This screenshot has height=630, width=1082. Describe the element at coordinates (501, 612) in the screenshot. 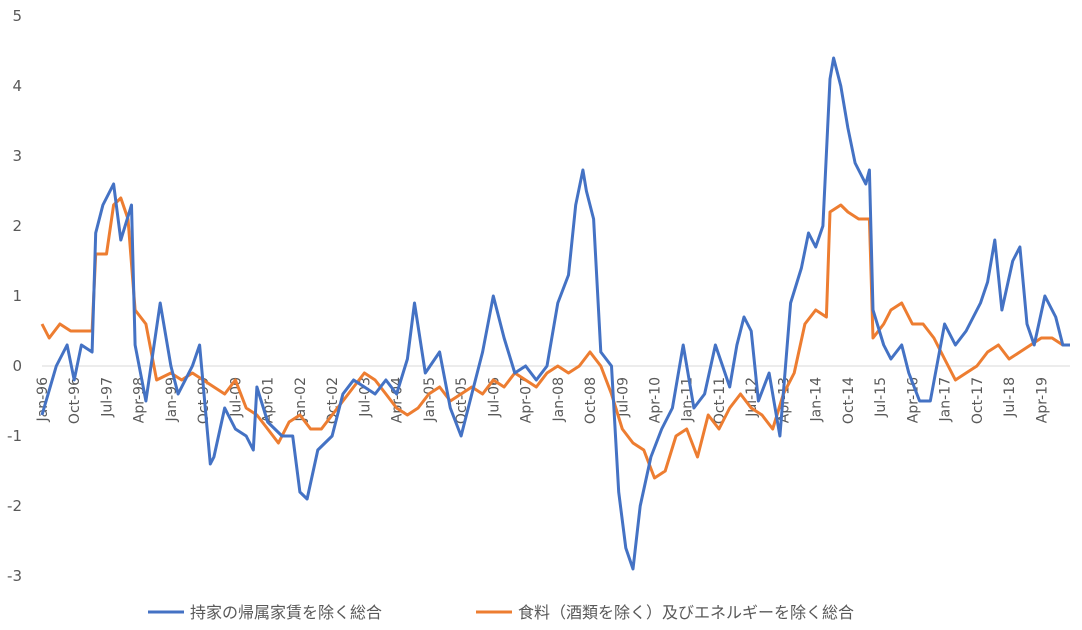

I see `legend: 持家の帰属家賃を除く総合 食料（酒類を除く）及びエネルギーを除く総合` at that location.